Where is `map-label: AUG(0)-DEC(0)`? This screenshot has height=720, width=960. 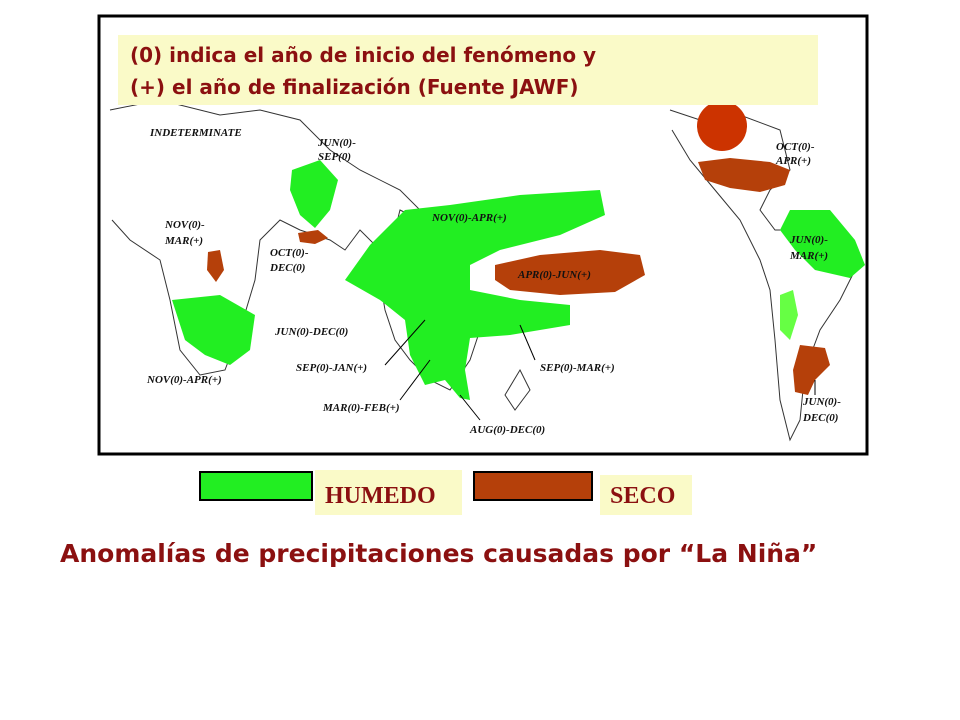 map-label: AUG(0)-DEC(0) is located at coordinates (507, 430).